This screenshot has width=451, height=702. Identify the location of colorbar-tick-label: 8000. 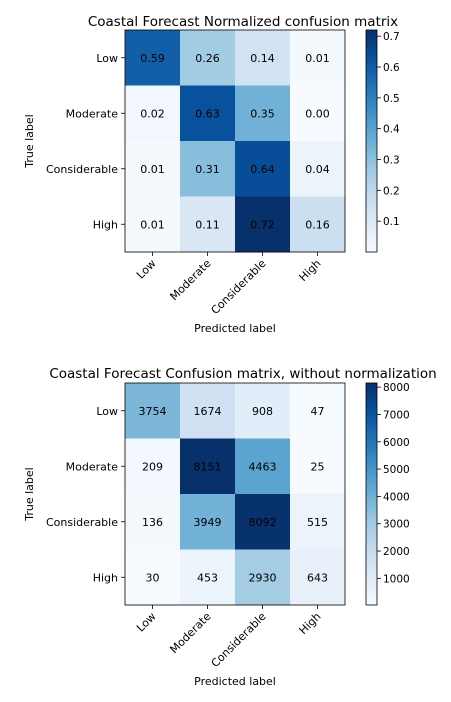
(396, 388).